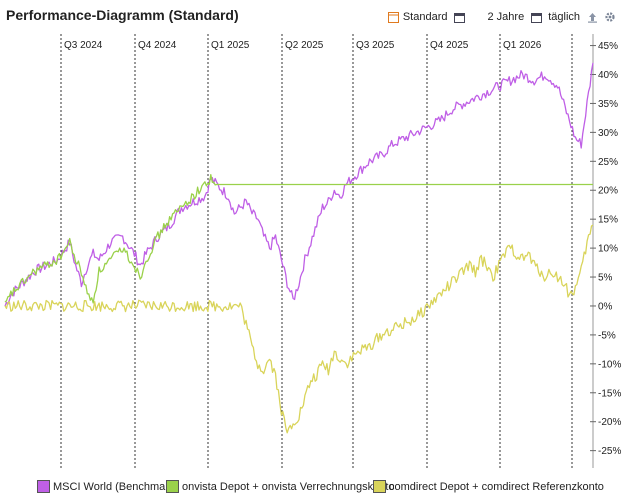 This screenshot has height=500, width=622. What do you see at coordinates (605, 278) in the screenshot?
I see `y-tick-label: 5%` at bounding box center [605, 278].